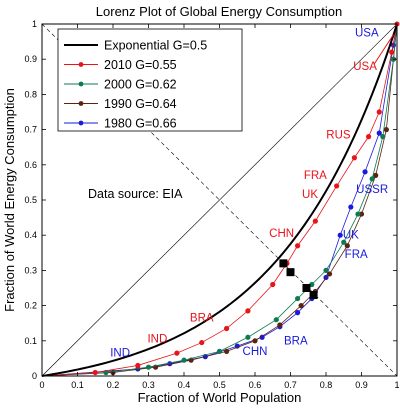 This screenshot has width=400, height=412. What do you see at coordinates (148, 385) in the screenshot?
I see `x-tick-label: 0.3` at bounding box center [148, 385].